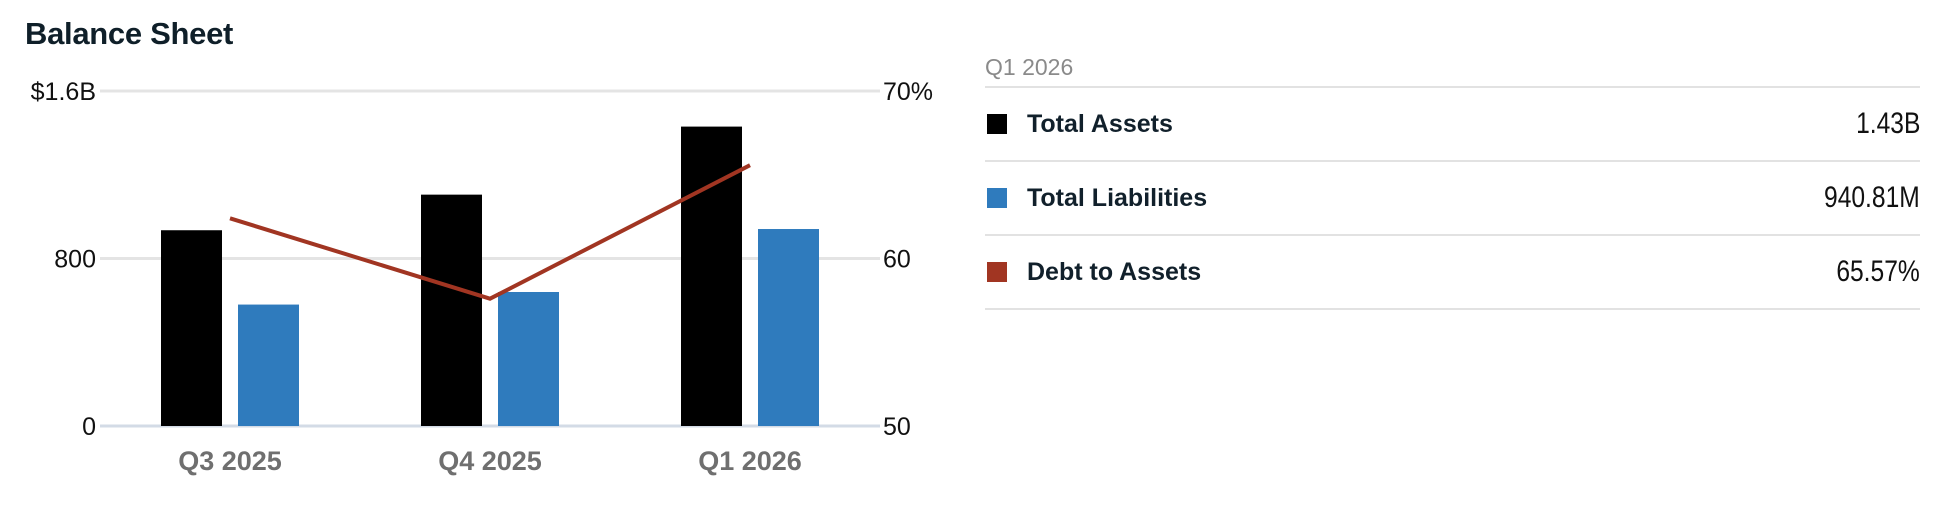  Describe the element at coordinates (897, 427) in the screenshot. I see `y-right-tick-label: 50` at that location.